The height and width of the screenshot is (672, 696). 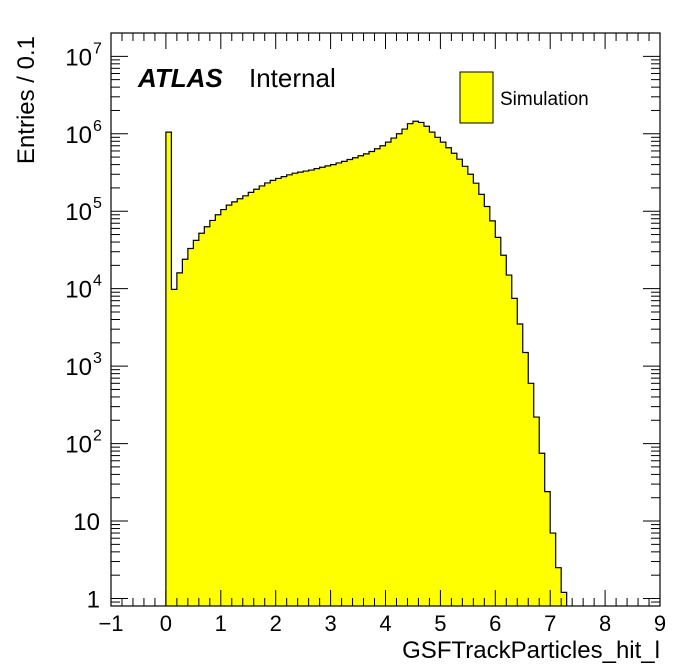 I want to click on y-tick-exponent: 2, so click(x=97, y=436).